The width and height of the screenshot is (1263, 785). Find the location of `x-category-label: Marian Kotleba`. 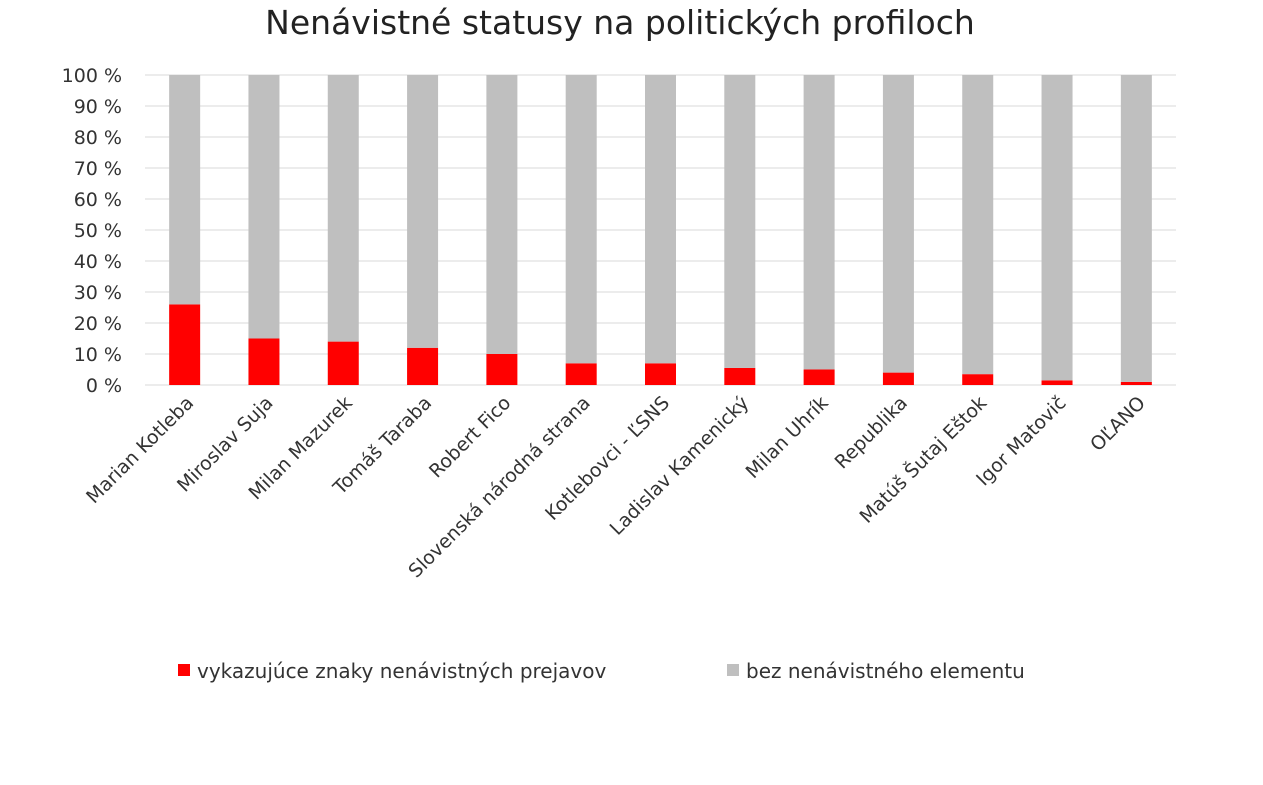

x-category-label: Marian Kotleba is located at coordinates (140, 450).